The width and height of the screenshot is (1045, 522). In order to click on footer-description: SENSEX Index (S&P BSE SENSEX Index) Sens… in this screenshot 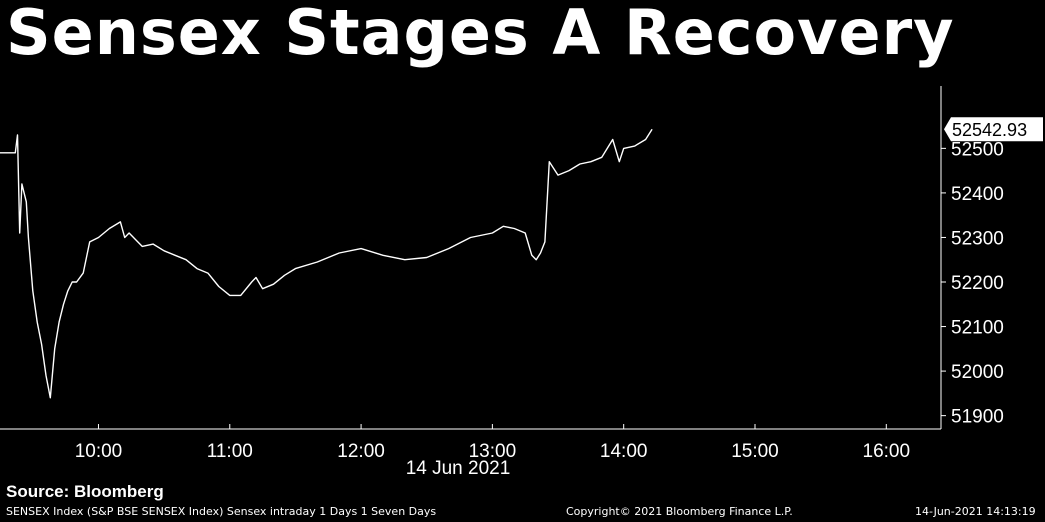, I will do `click(221, 511)`.